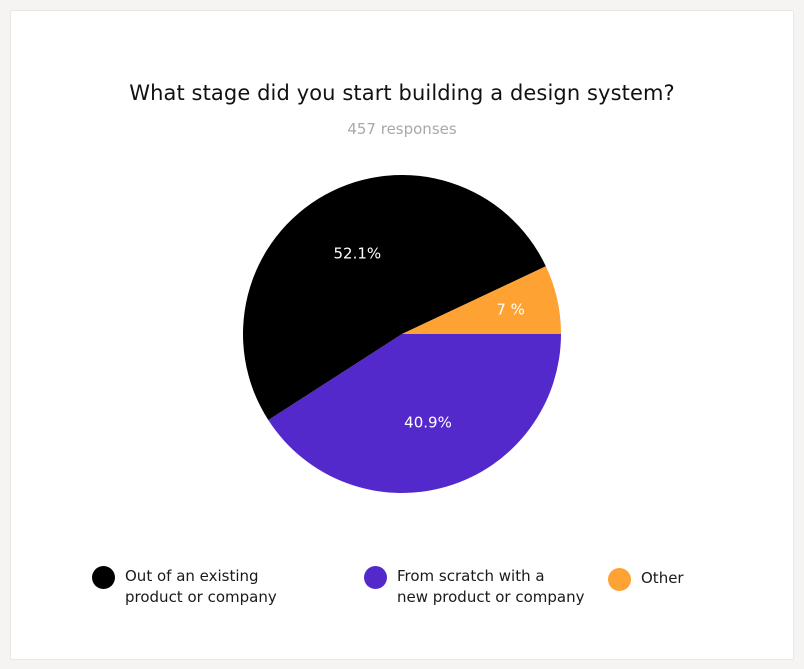 This screenshot has height=669, width=804. I want to click on legend-label: Out of an existing product or company, so click(201, 586).